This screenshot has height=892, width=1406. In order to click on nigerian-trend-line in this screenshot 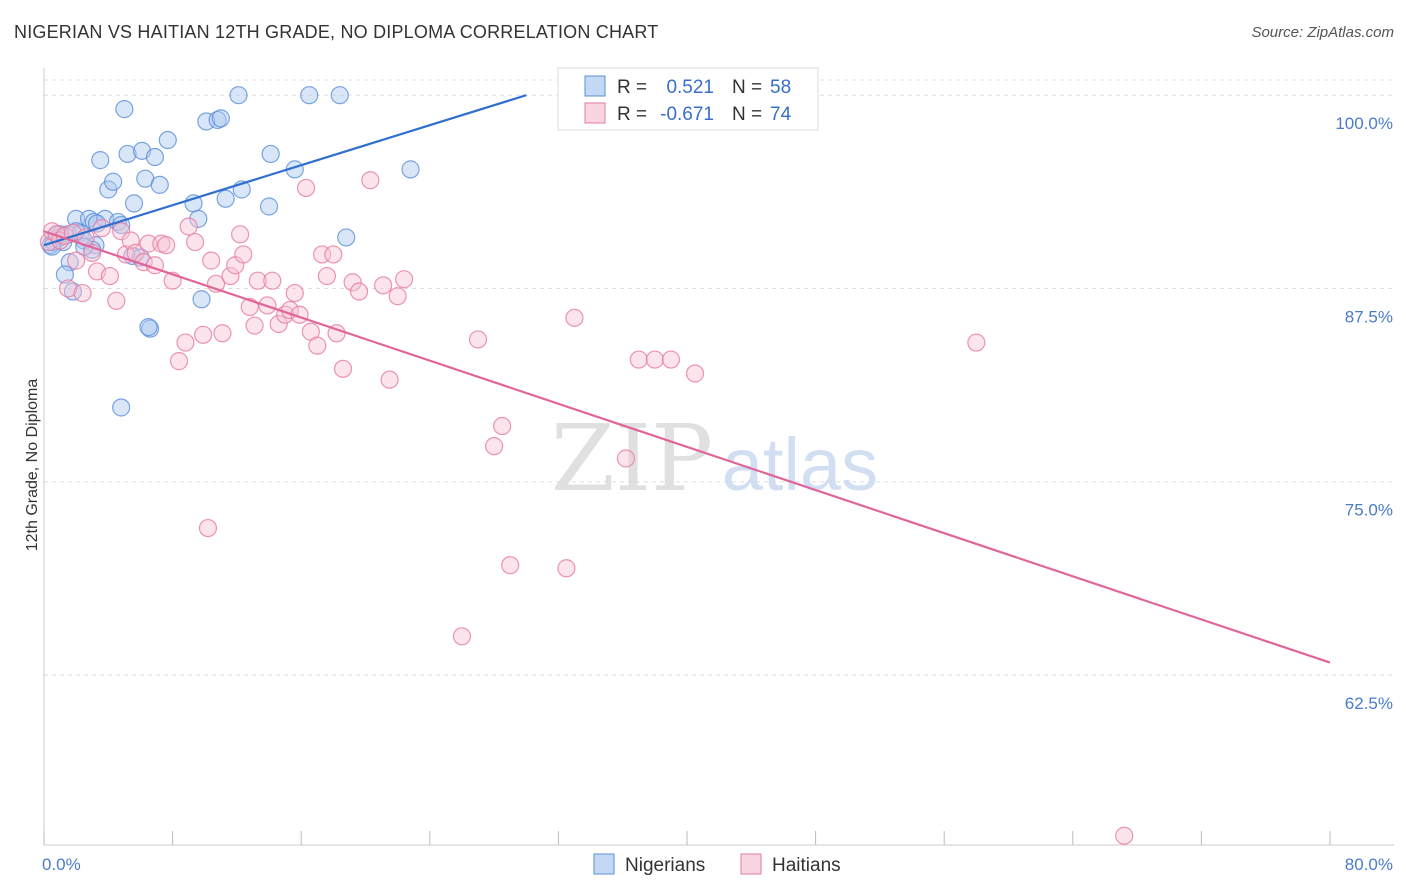, I will do `click(285, 170)`.